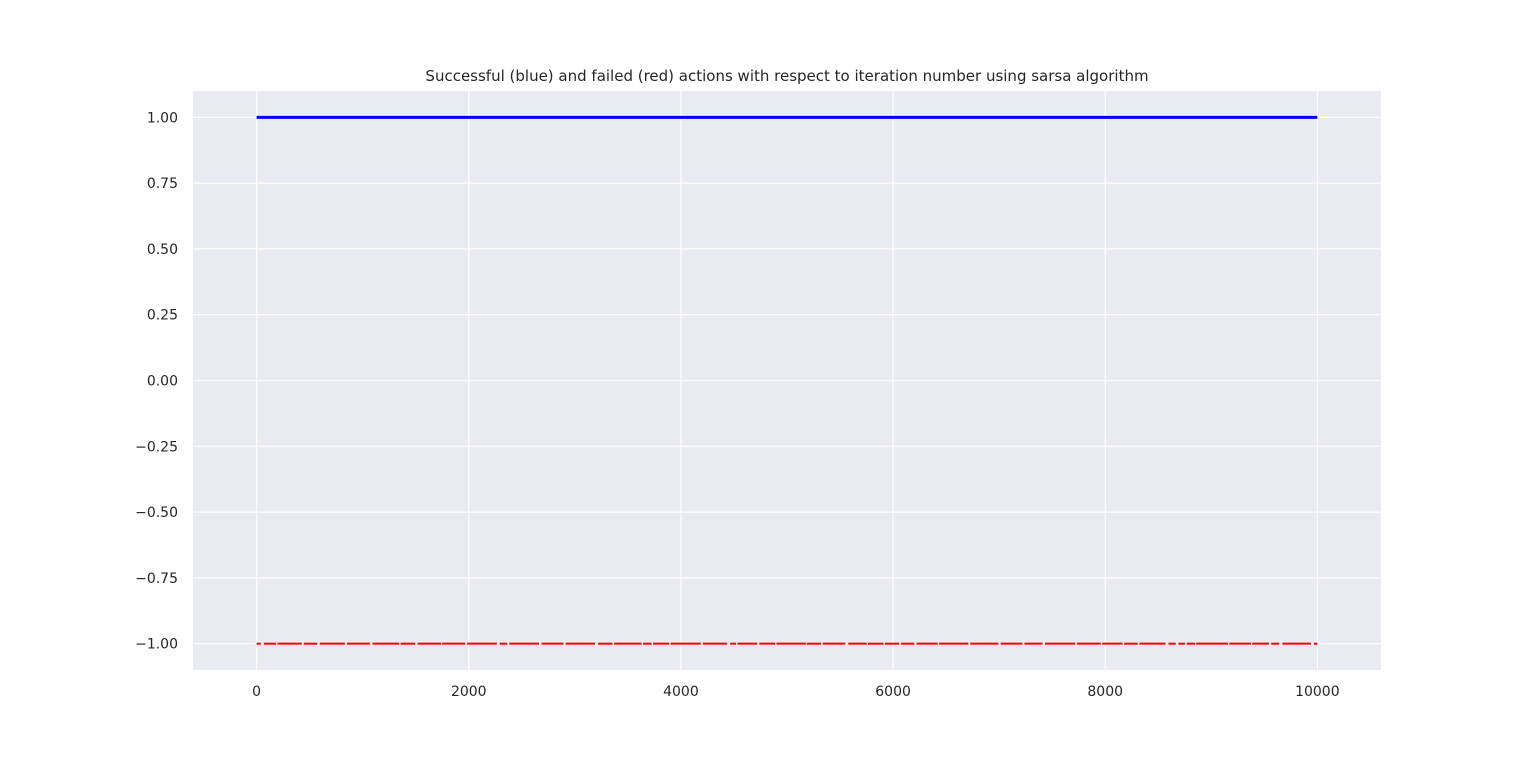 This screenshot has width=1536, height=758. Describe the element at coordinates (162, 382) in the screenshot. I see `y-tick-label: 0.00` at that location.